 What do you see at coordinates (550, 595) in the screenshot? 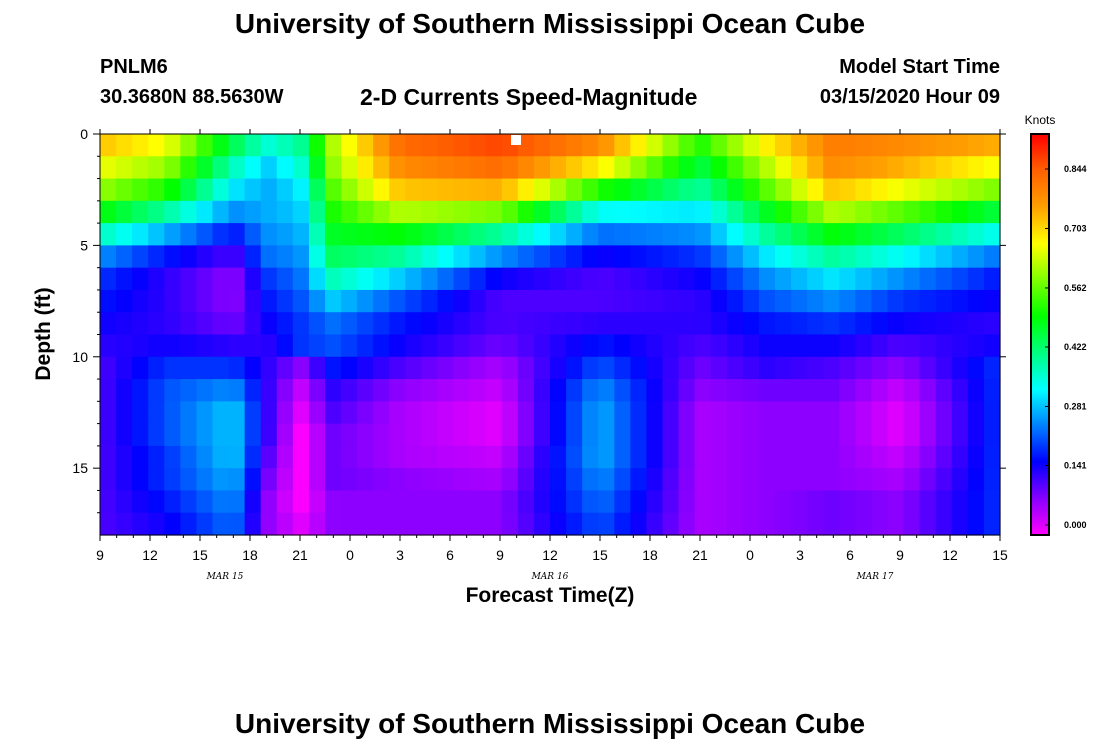
I see `x-axis-label: Forecast Time(Z)` at bounding box center [550, 595].